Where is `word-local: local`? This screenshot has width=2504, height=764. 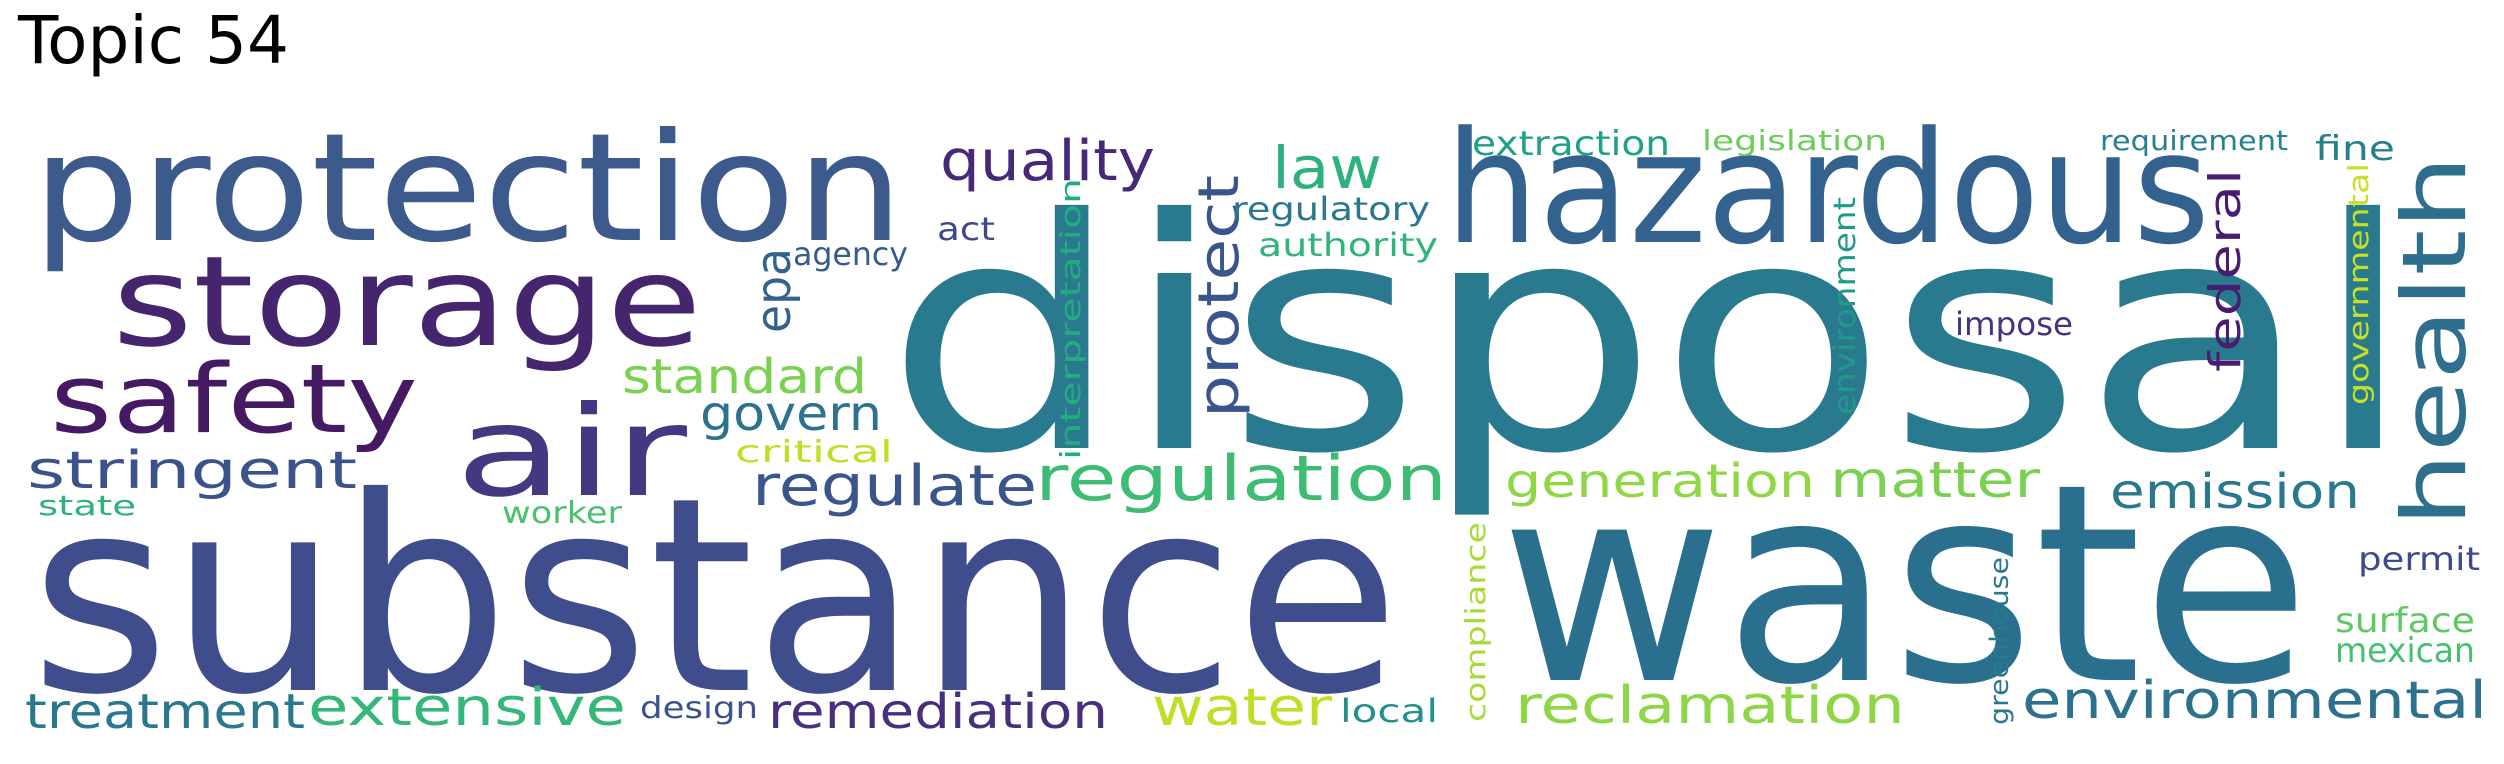
word-local: local is located at coordinates (1389, 711).